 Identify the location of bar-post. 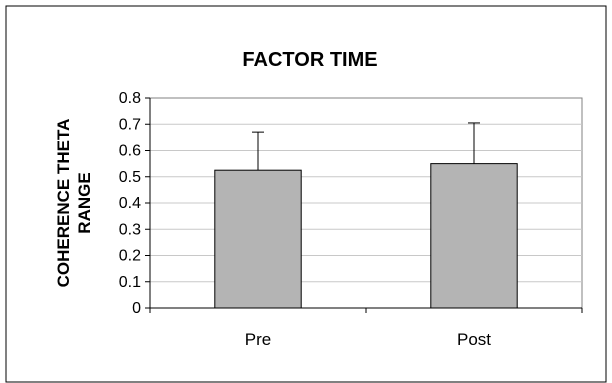
(474, 236).